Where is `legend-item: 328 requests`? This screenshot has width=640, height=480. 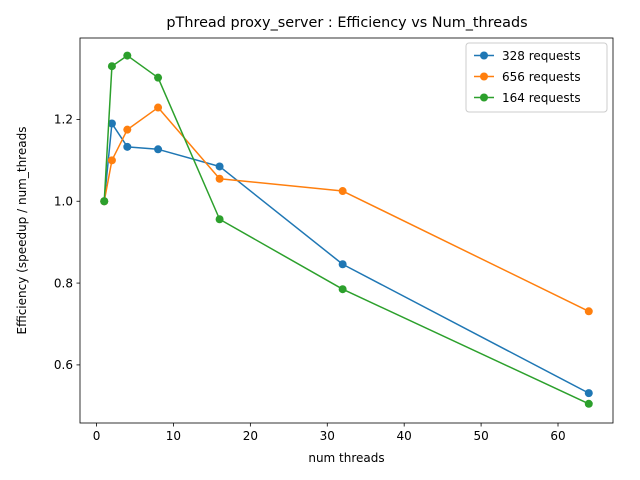
legend-item: 328 requests is located at coordinates (527, 56).